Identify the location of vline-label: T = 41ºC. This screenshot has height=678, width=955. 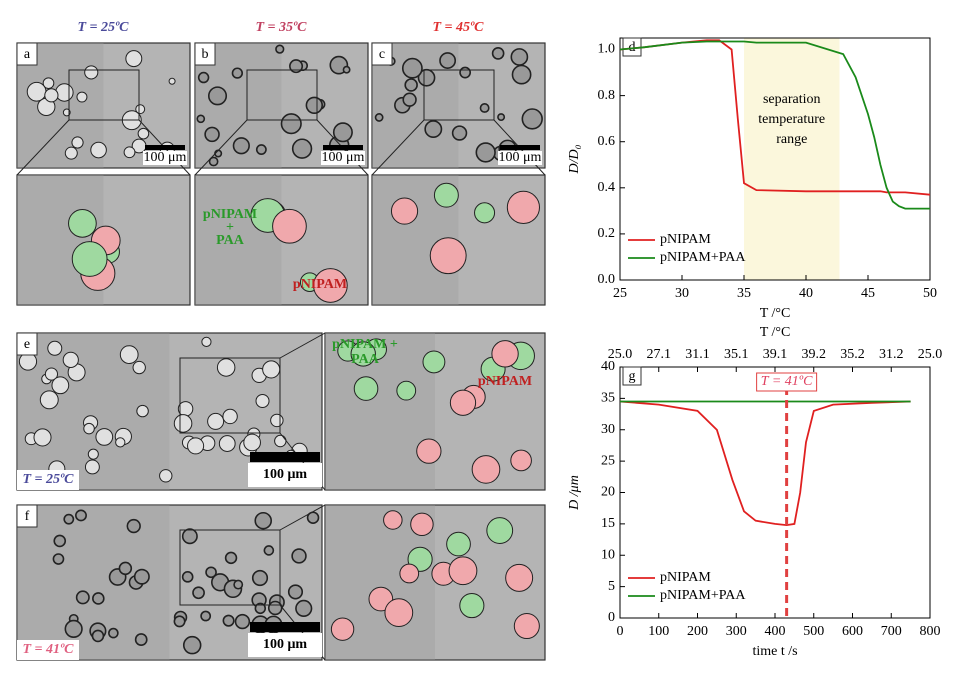
(787, 381).